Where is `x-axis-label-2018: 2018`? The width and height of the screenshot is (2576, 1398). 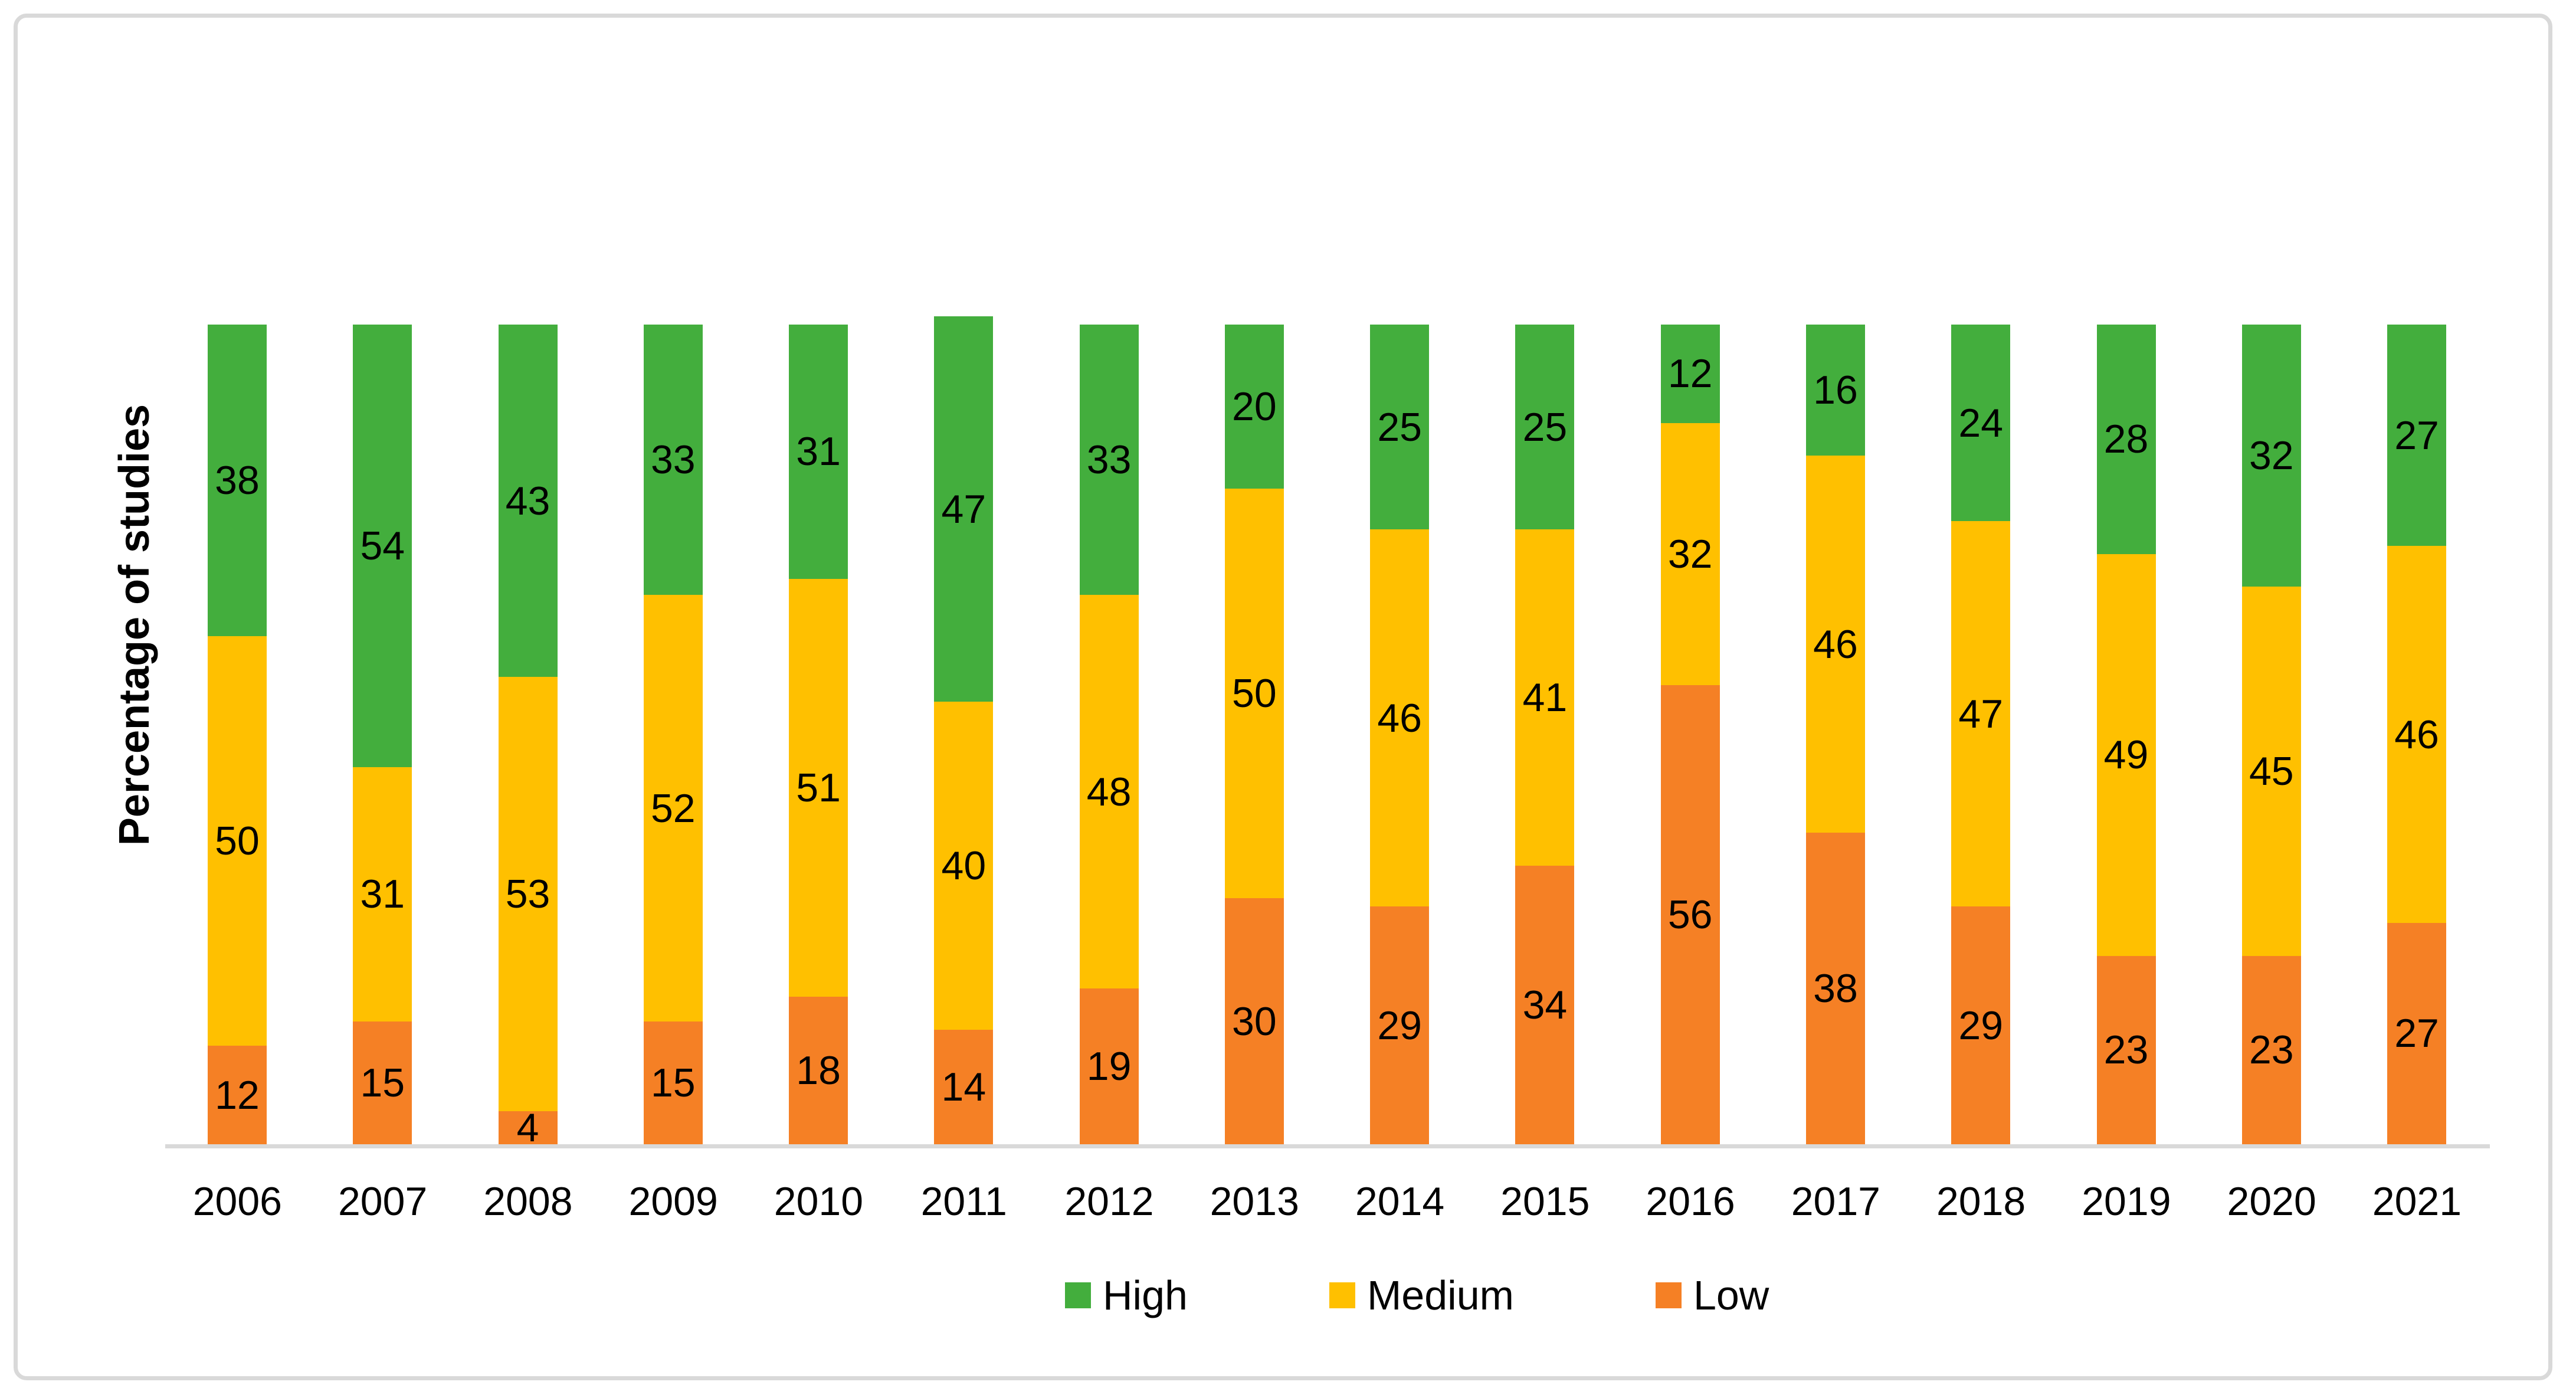
x-axis-label-2018: 2018 is located at coordinates (1981, 1201).